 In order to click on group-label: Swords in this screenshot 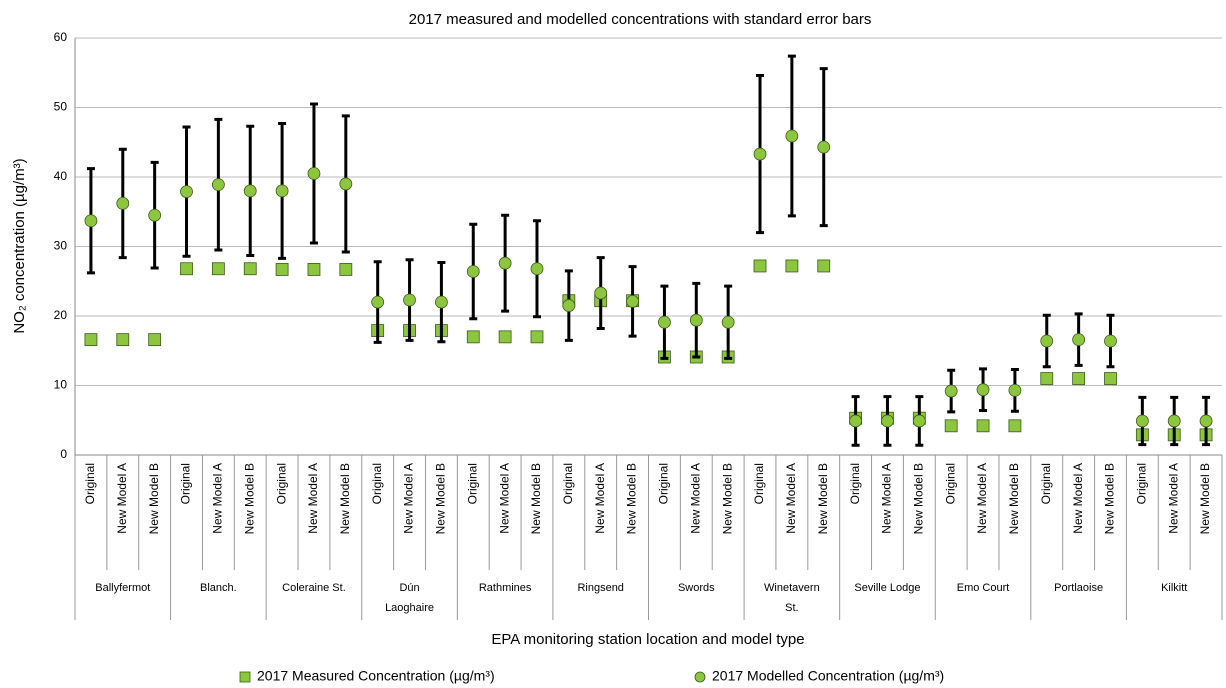, I will do `click(696, 588)`.